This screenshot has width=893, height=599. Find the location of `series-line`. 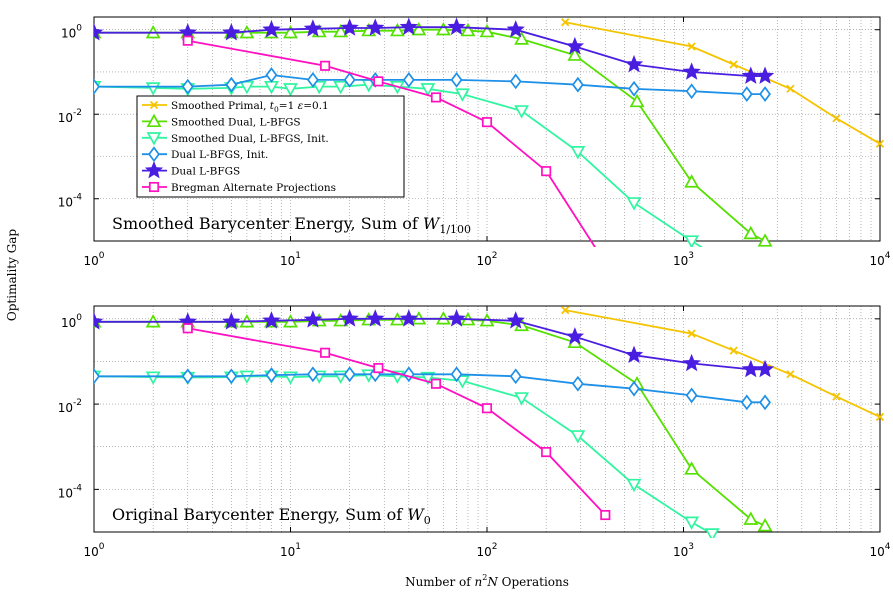

series-line is located at coordinates (429, 51).